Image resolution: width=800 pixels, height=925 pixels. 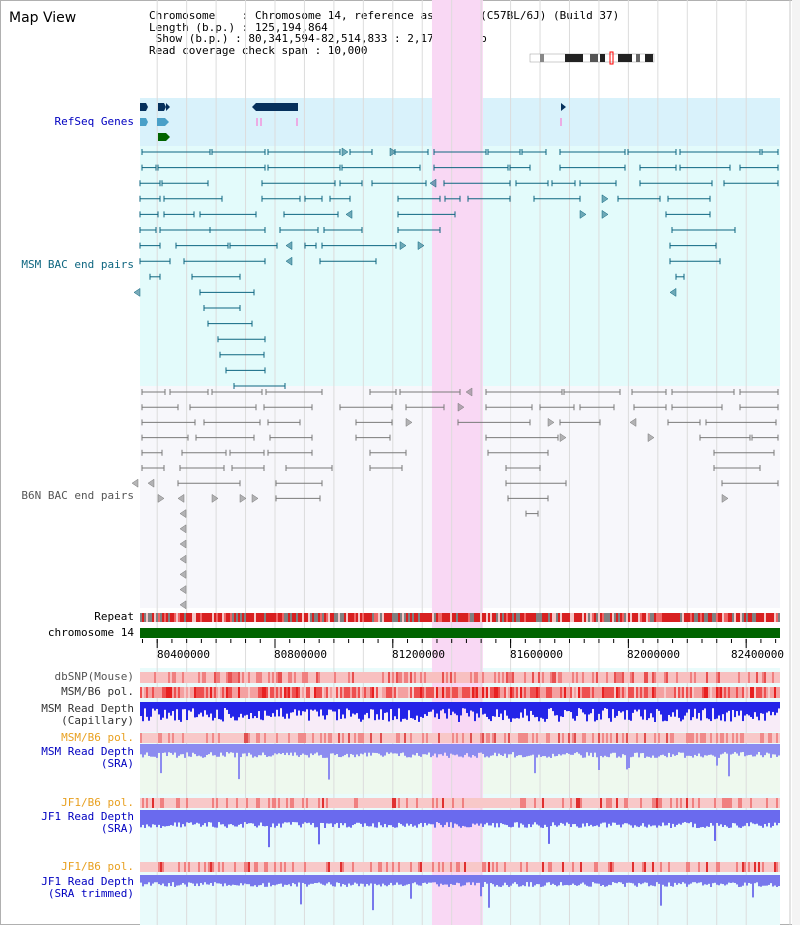 What do you see at coordinates (796, 462) in the screenshot?
I see `scrollbar-track` at bounding box center [796, 462].